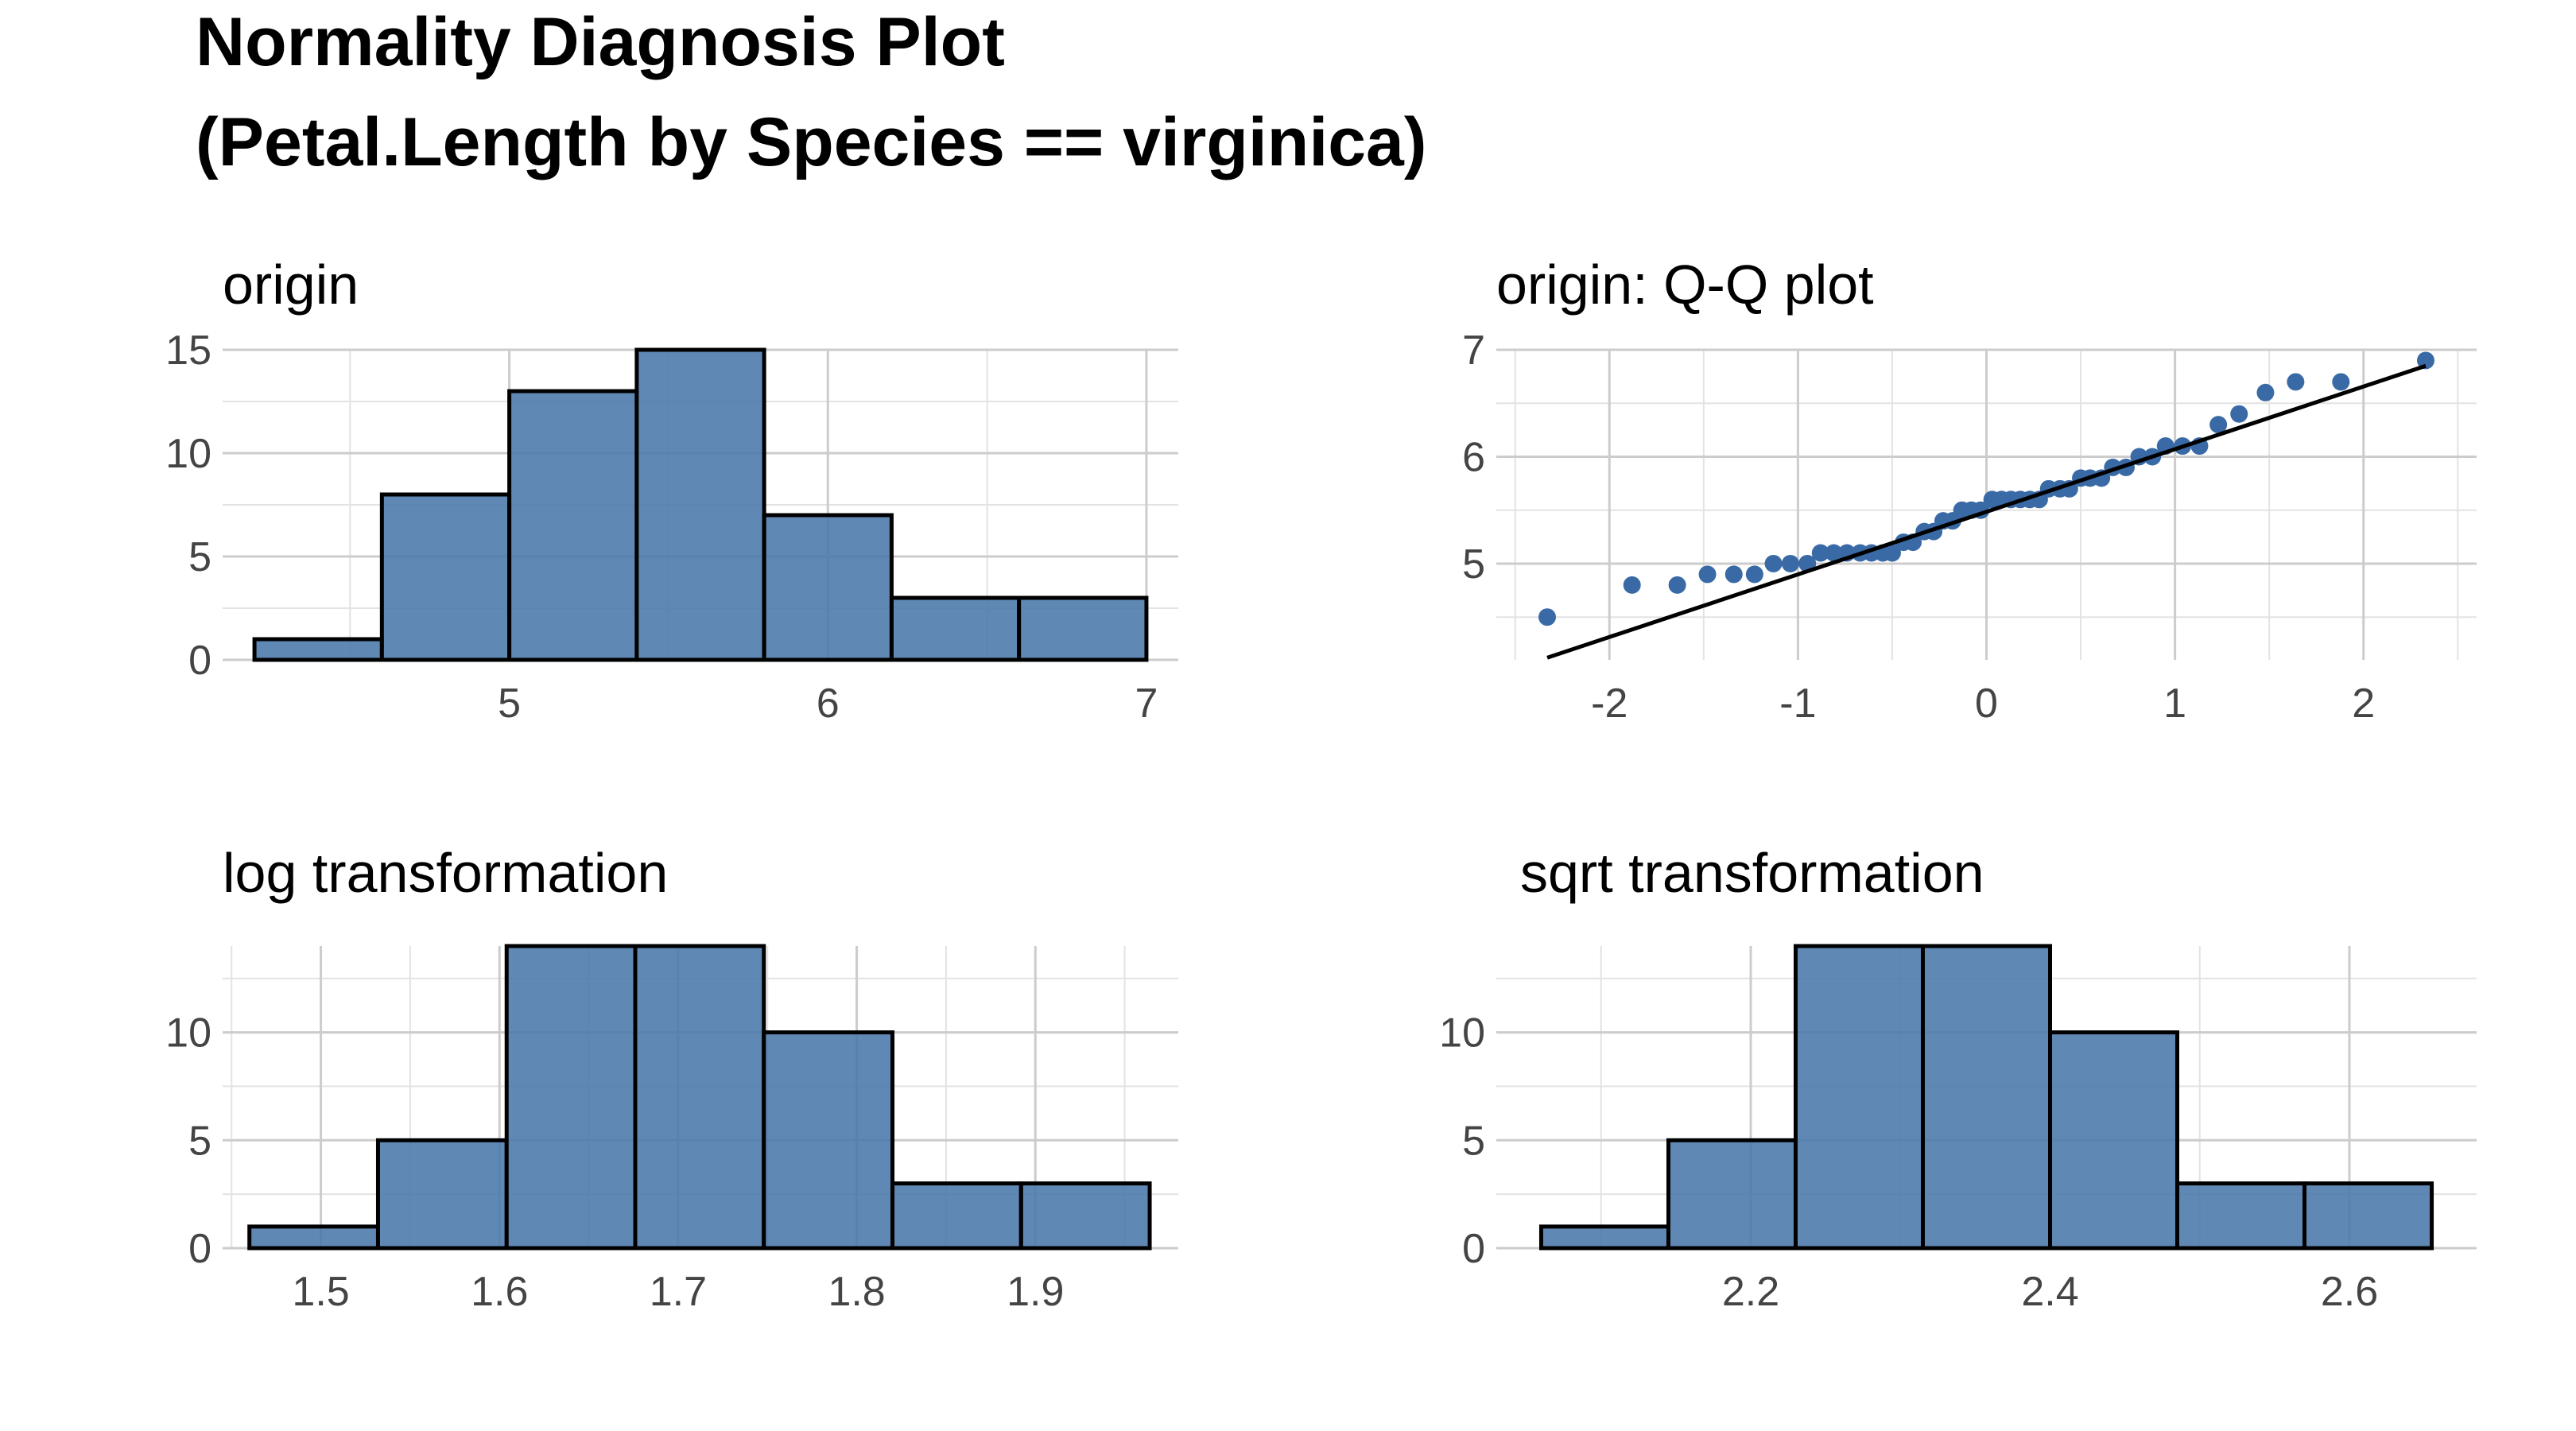 This screenshot has width=2576, height=1431. What do you see at coordinates (2349, 1292) in the screenshot?
I see `sqrt-x-tick-label: 2.6` at bounding box center [2349, 1292].